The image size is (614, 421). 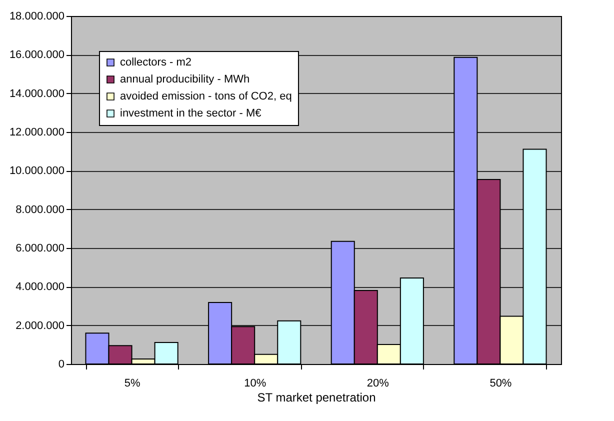 What do you see at coordinates (206, 96) in the screenshot?
I see `legend-label: avoided emission - tons of CO2, eq` at bounding box center [206, 96].